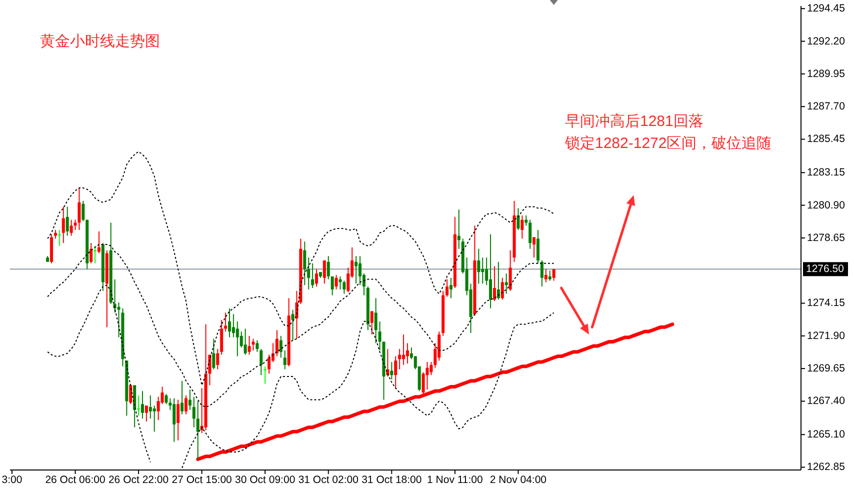 The height and width of the screenshot is (501, 854). Describe the element at coordinates (634, 121) in the screenshot. I see `annotation: 早间冲高后1281回落` at that location.